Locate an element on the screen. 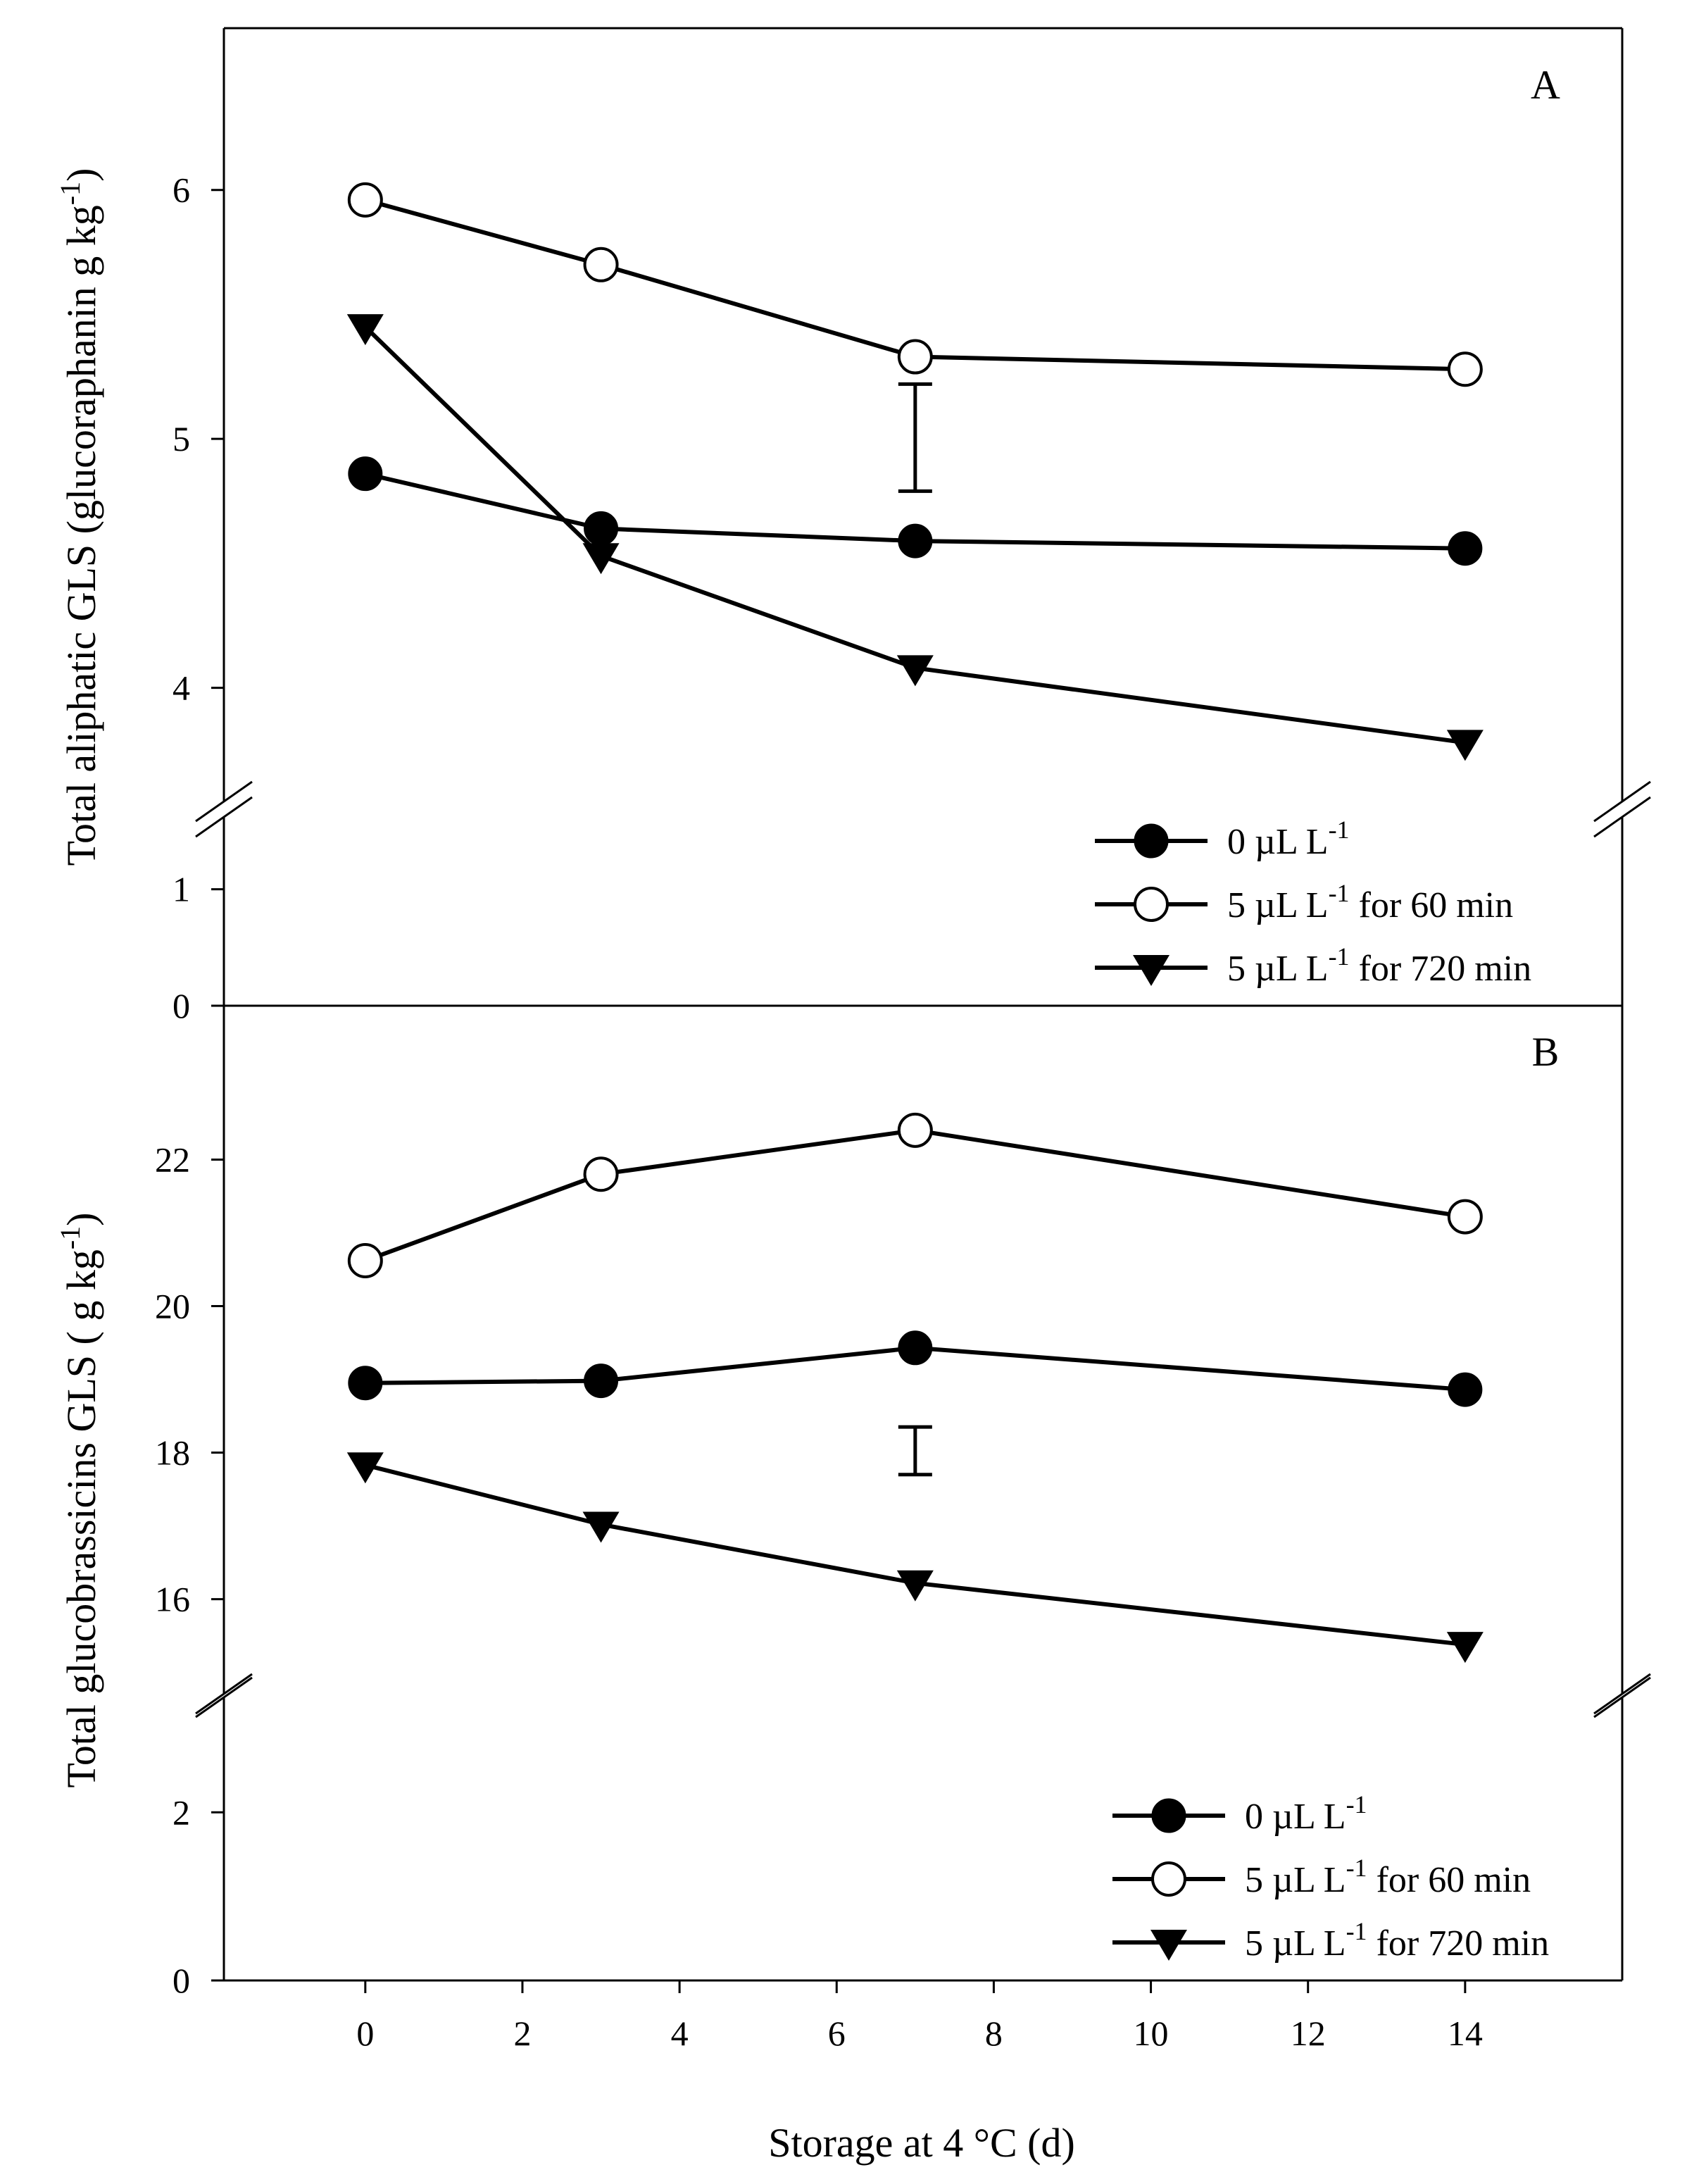  panel-a-y-tick-label: 6 is located at coordinates (181, 190).